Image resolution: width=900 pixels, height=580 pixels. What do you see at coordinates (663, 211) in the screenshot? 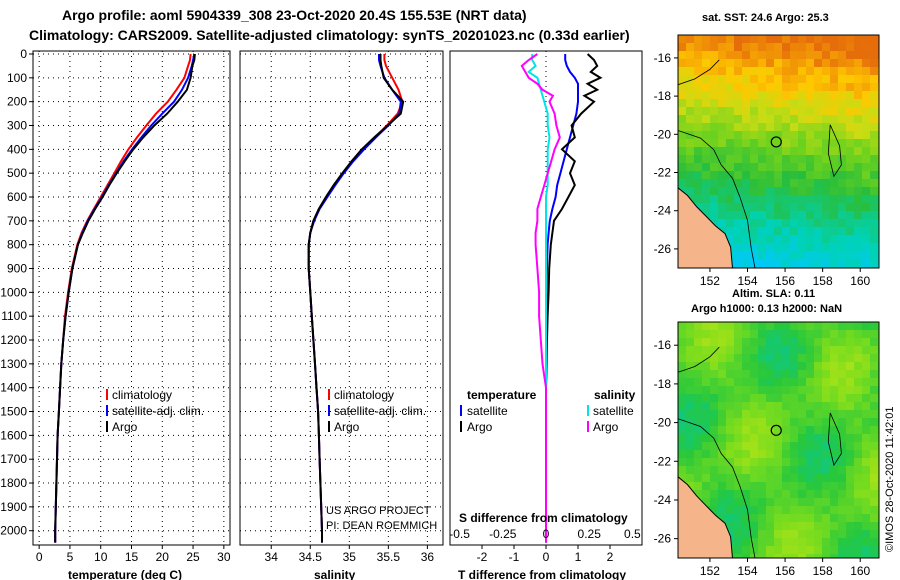
I see `lat-tick-label: -24` at bounding box center [663, 211].